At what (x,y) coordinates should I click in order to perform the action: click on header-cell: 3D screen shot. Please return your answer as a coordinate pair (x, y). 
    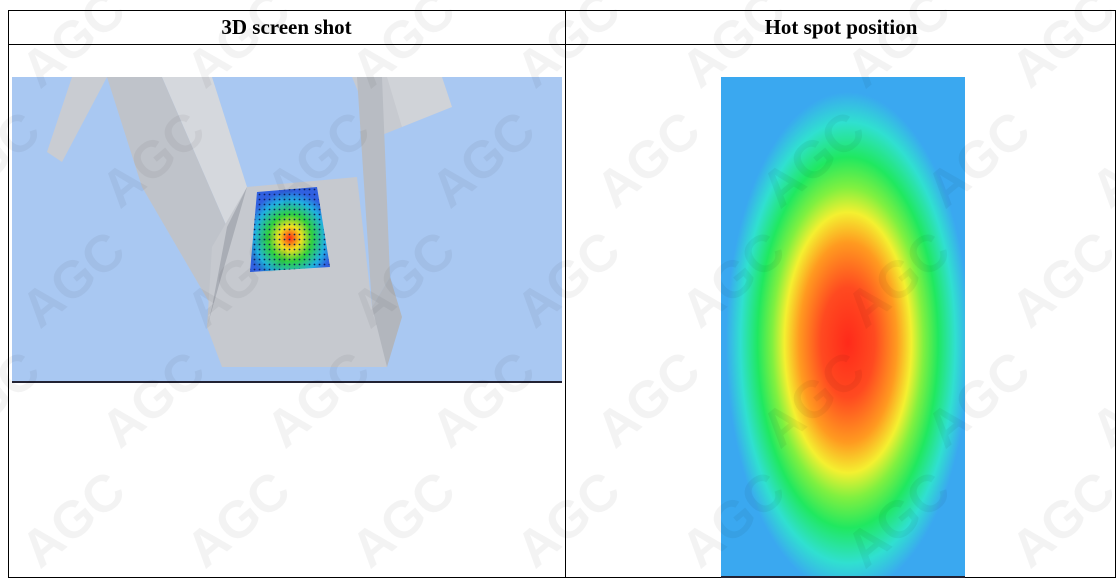
    Looking at the image, I should click on (286, 27).